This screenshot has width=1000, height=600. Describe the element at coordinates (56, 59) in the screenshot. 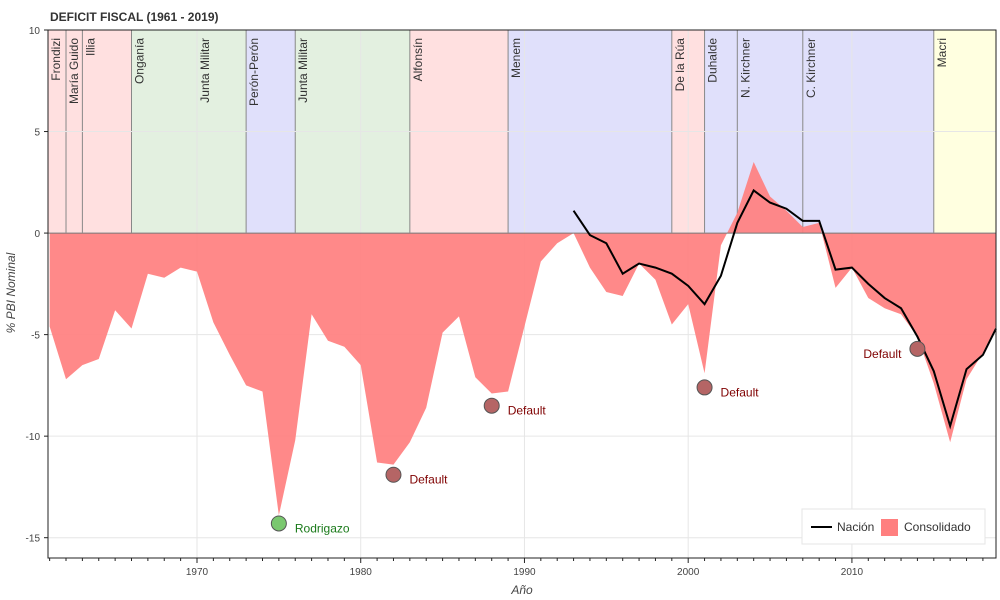

I see `period-label: Frondizi` at that location.